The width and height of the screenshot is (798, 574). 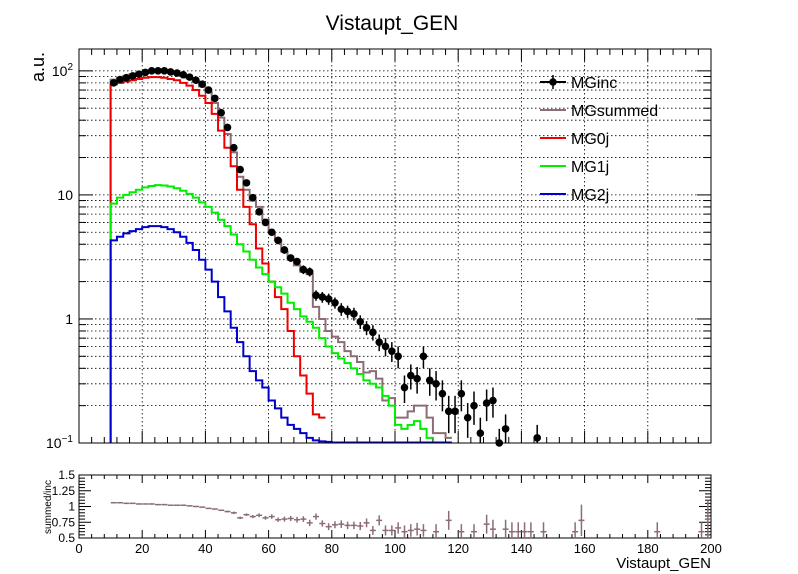 I want to click on ratio-y-tick-label: 1, so click(x=71, y=507).